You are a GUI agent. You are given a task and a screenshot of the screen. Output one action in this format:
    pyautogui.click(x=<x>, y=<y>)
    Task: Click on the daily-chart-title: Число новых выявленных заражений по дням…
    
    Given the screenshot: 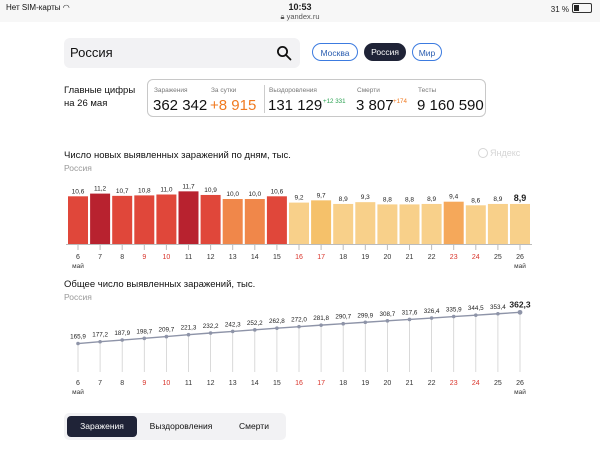 What is the action you would take?
    pyautogui.click(x=177, y=155)
    